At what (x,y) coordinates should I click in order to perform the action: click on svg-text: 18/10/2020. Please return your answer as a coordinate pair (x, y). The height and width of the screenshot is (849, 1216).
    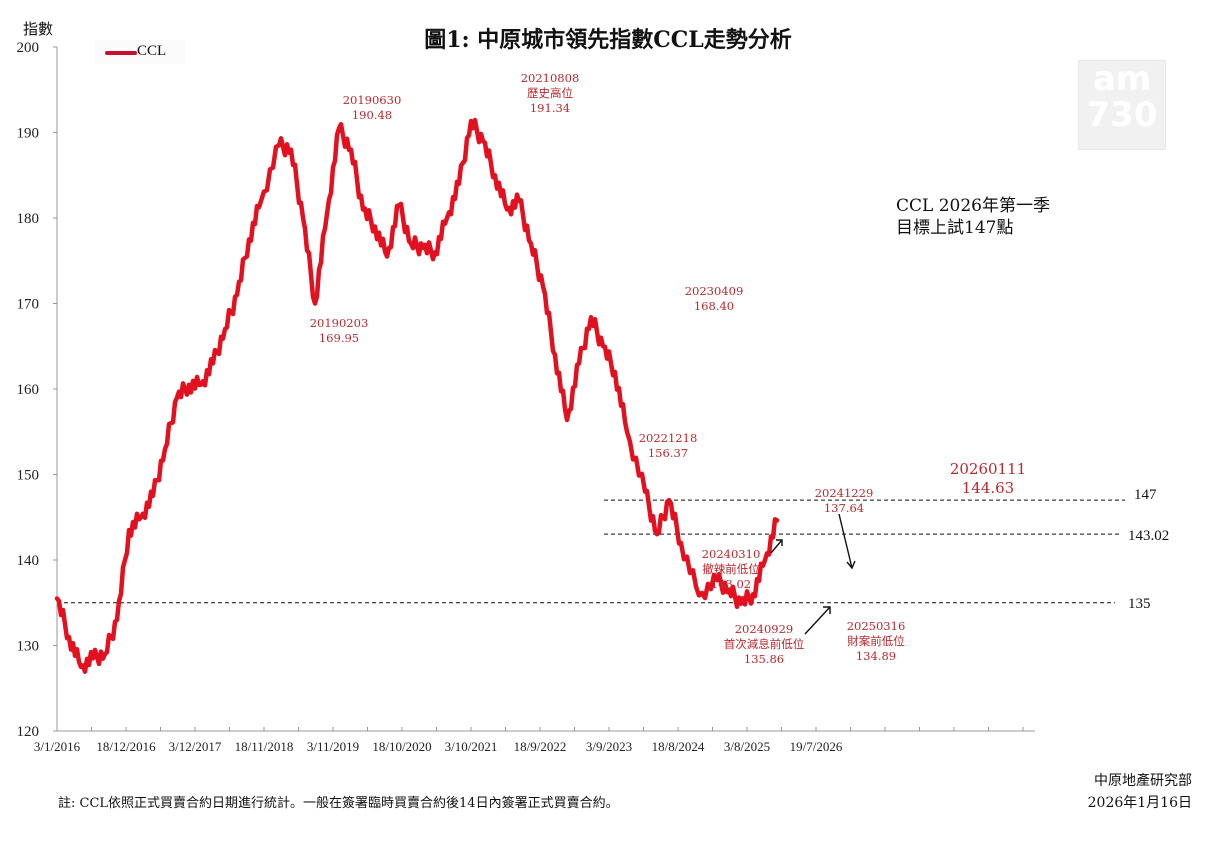
    Looking at the image, I should click on (401, 746).